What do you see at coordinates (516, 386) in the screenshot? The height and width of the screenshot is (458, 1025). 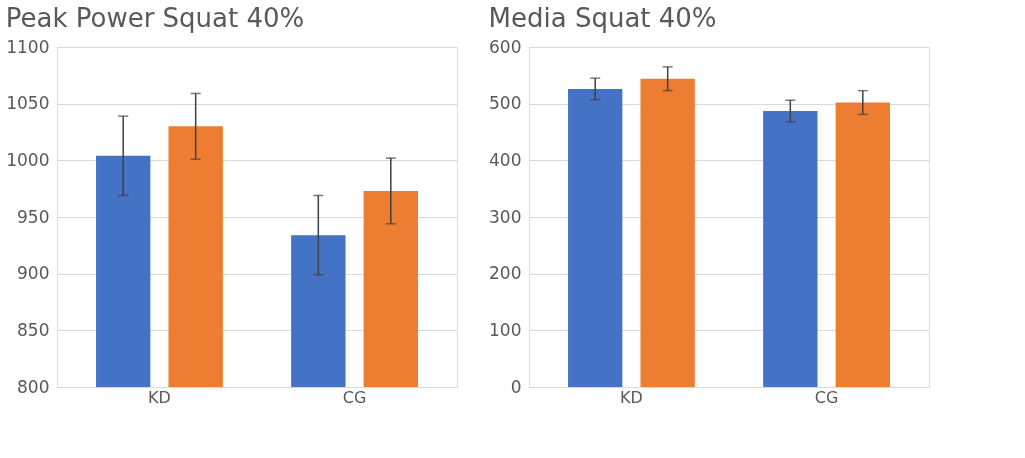 I see `y-tick-label: 0` at bounding box center [516, 386].